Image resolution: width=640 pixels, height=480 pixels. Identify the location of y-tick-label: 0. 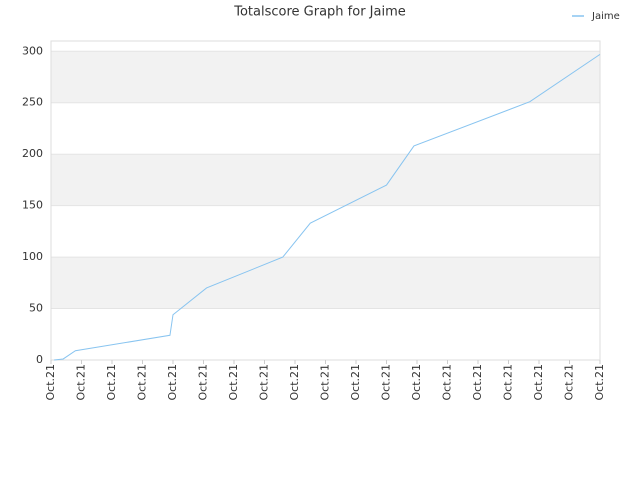
(39, 359).